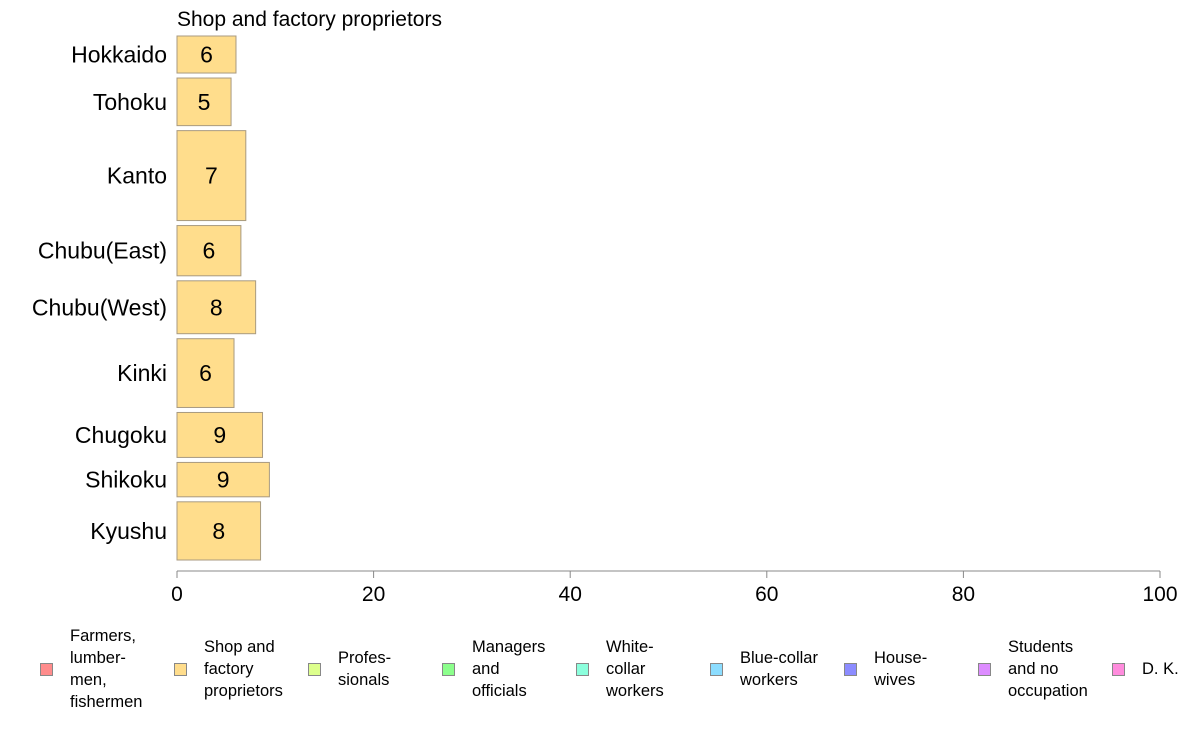 This screenshot has width=1188, height=736. I want to click on x-tick-label: 0, so click(177, 594).